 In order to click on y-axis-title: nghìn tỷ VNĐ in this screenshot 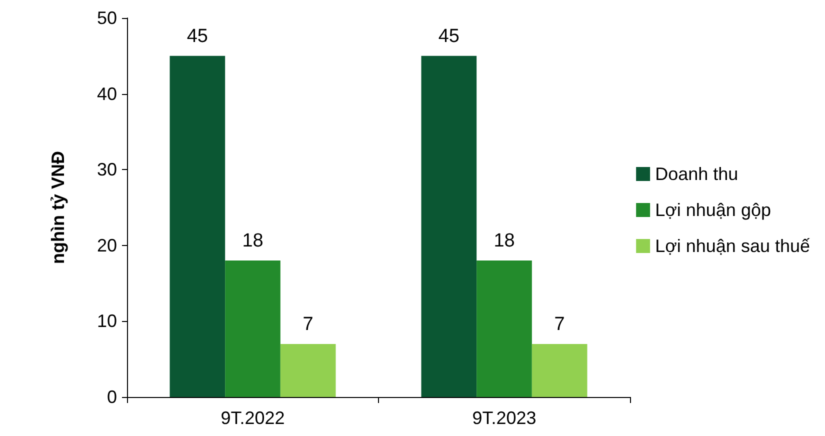, I will do `click(58, 207)`.